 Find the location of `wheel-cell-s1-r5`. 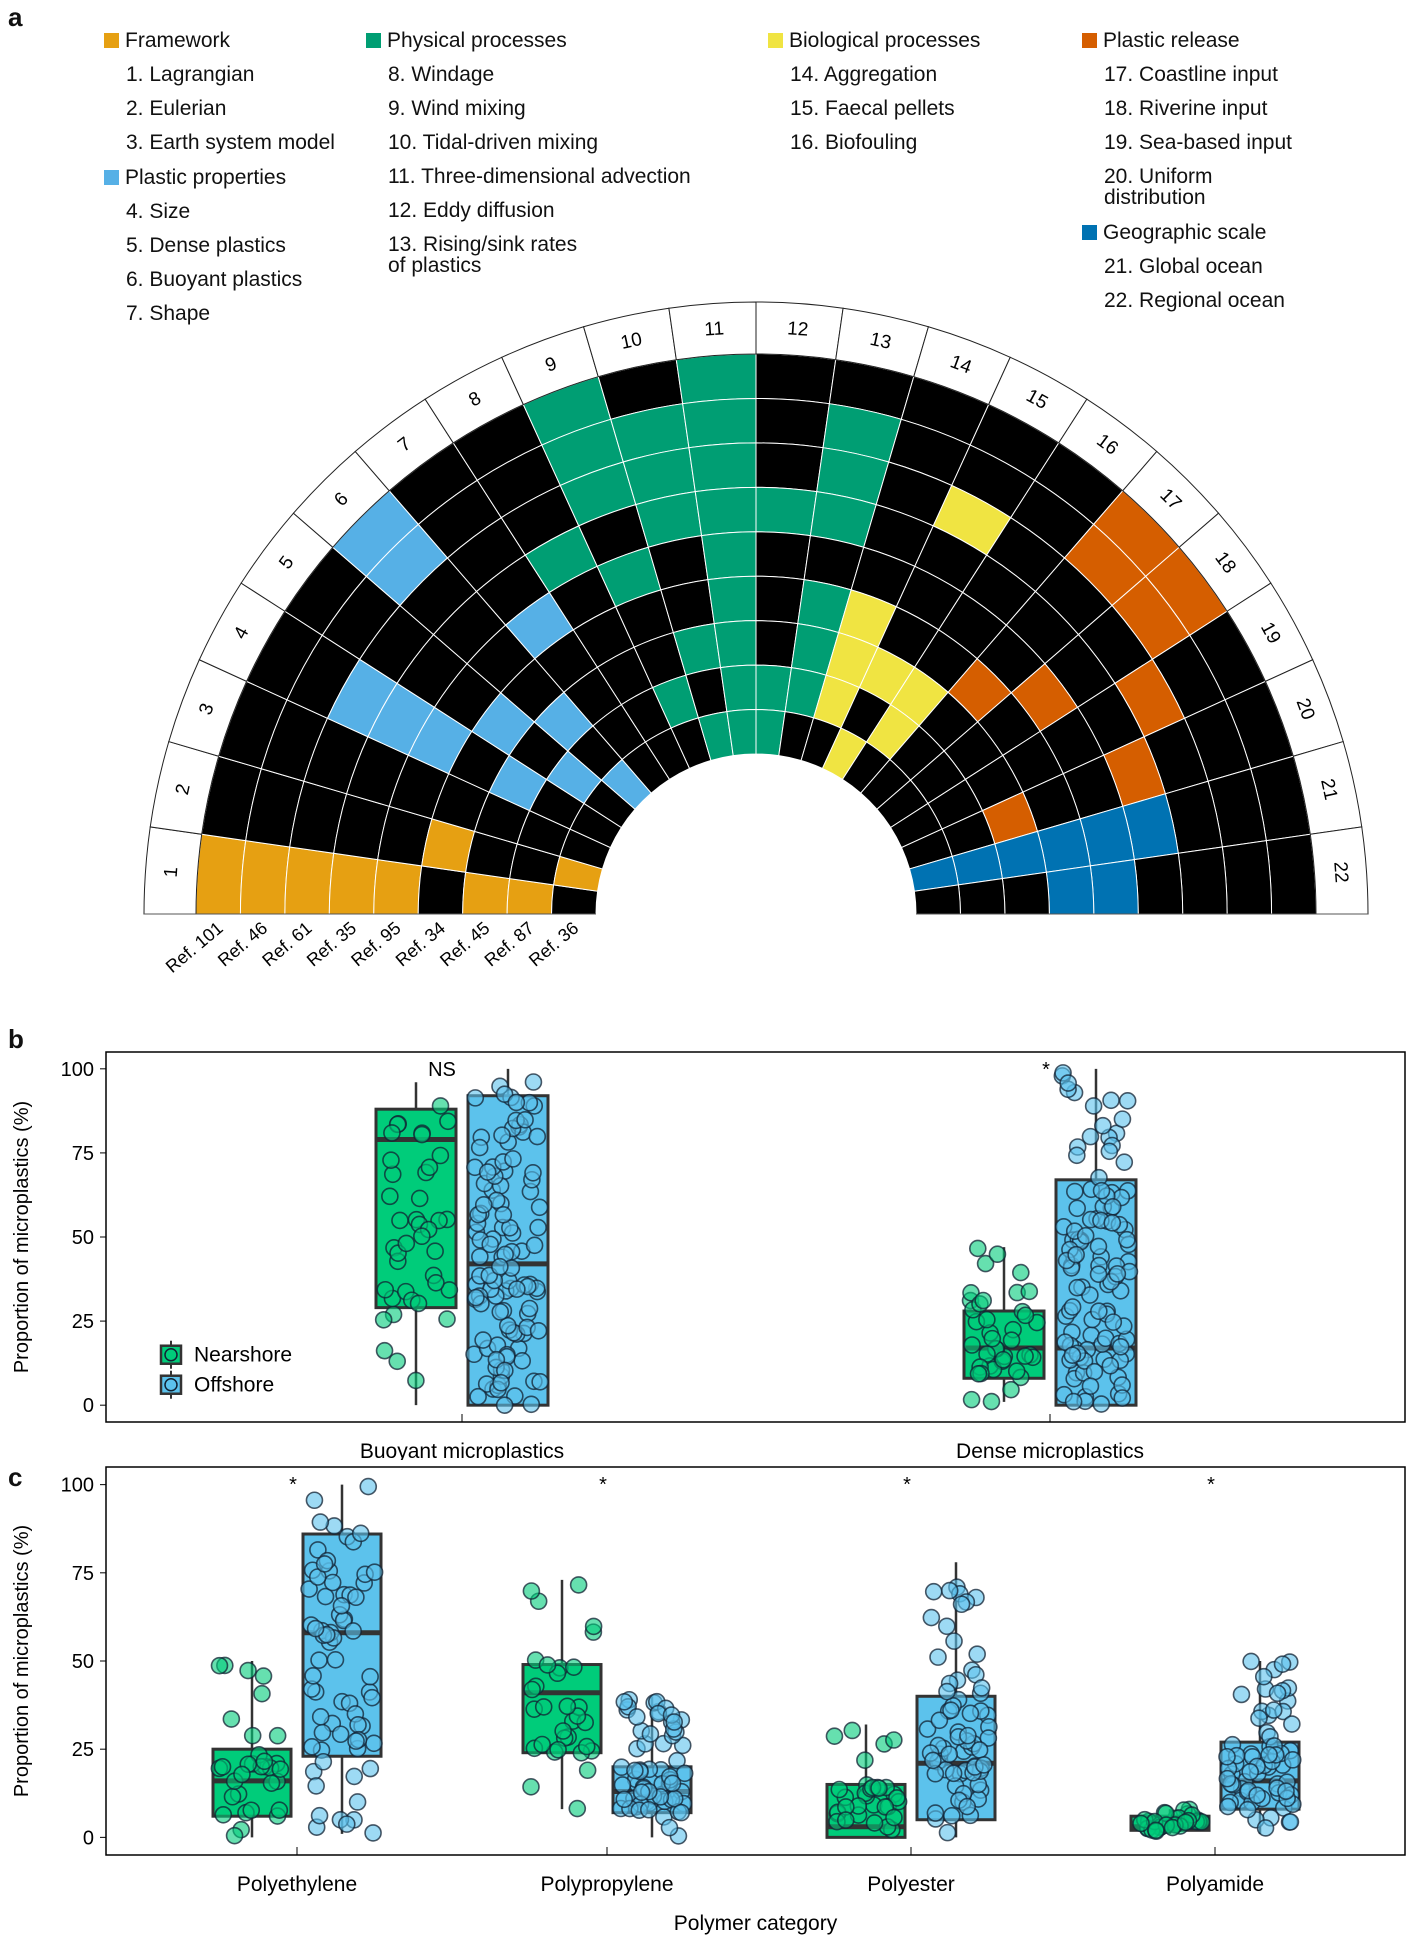

wheel-cell-s1-r5 is located at coordinates (398, 887).